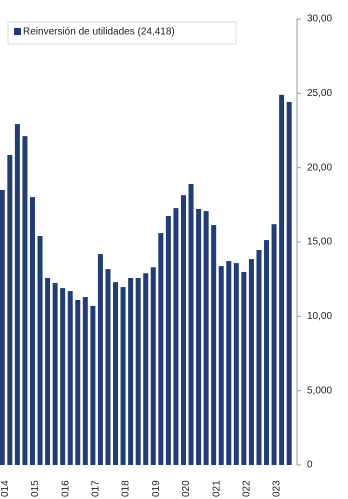 This screenshot has height=499, width=348. Describe the element at coordinates (310, 465) in the screenshot. I see `y-tick-label: 0` at that location.